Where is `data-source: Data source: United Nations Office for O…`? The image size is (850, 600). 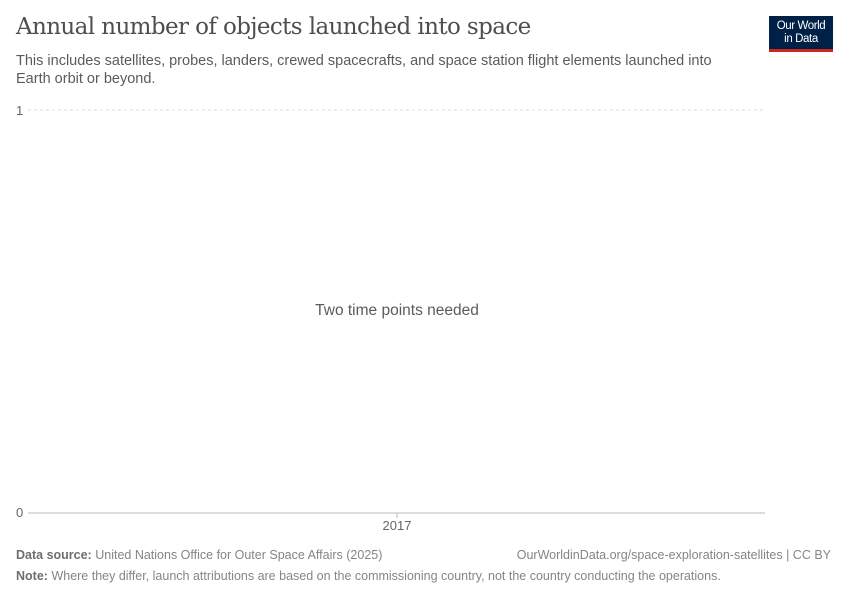 data-source: Data source: United Nations Office for O… is located at coordinates (199, 555).